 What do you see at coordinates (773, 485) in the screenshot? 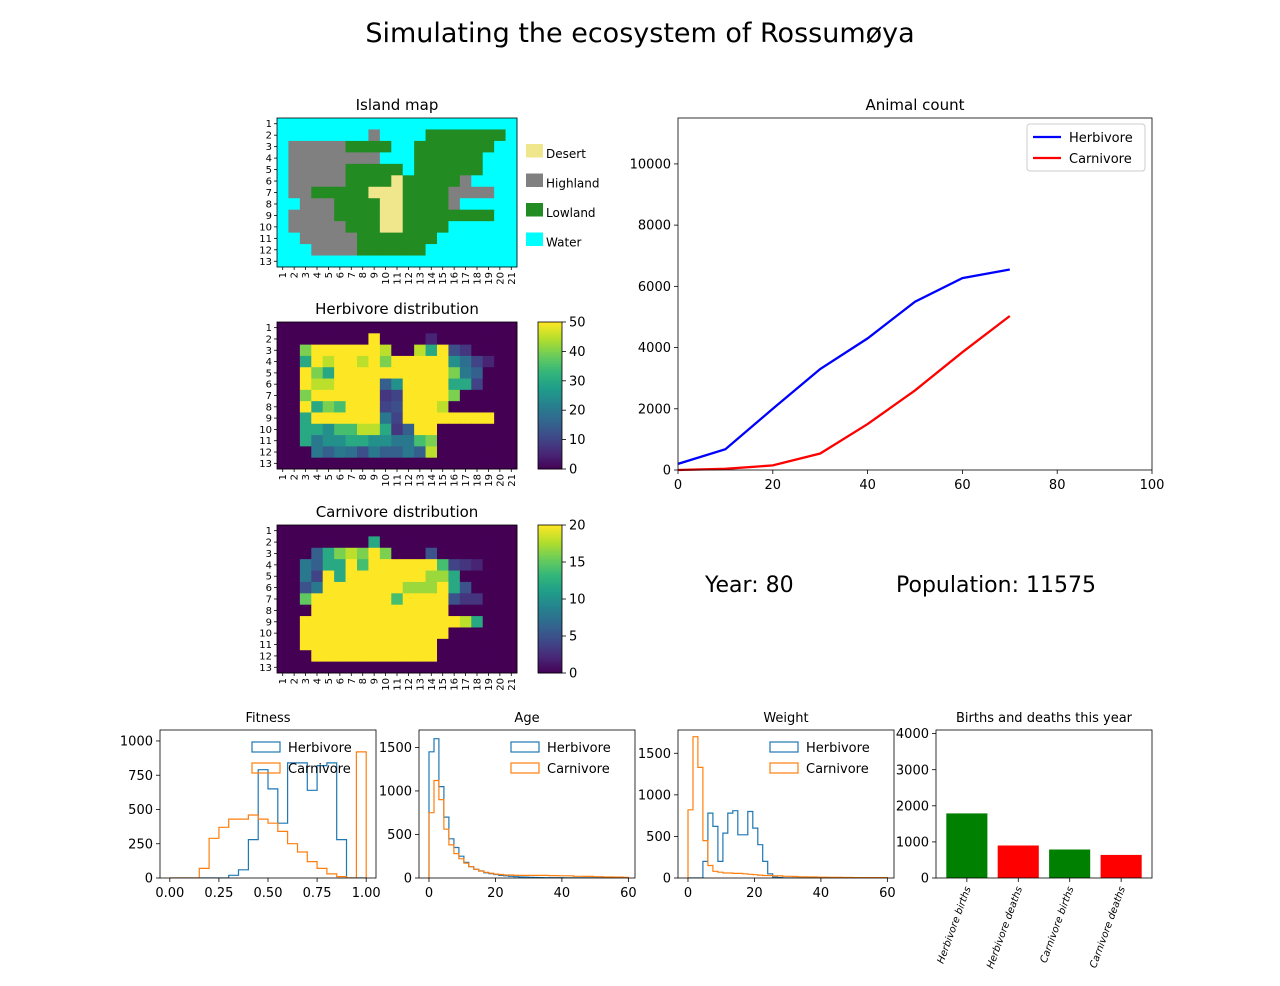
I see `x-tick-label: 20` at bounding box center [773, 485].